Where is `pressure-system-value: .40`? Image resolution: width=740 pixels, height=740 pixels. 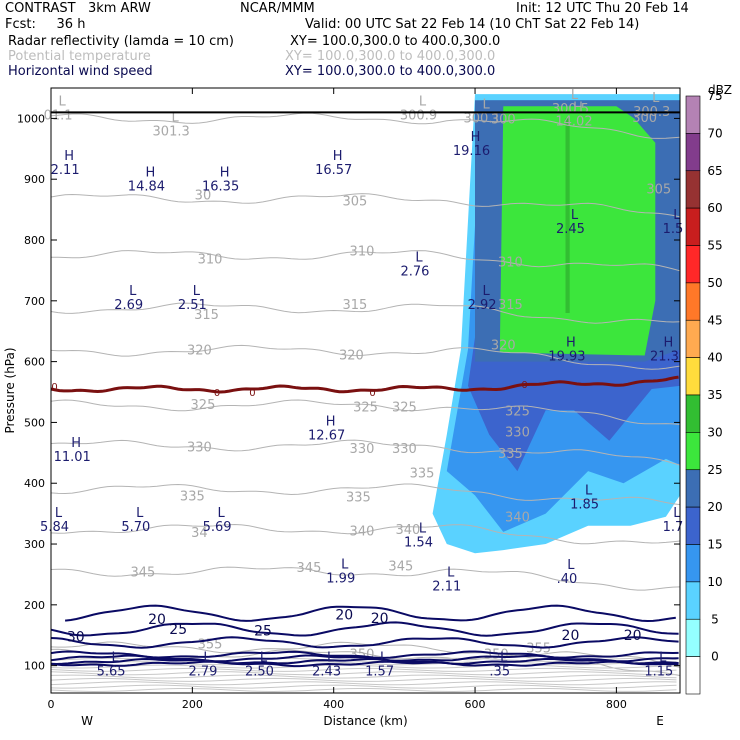 pressure-system-value: .40 is located at coordinates (567, 579).